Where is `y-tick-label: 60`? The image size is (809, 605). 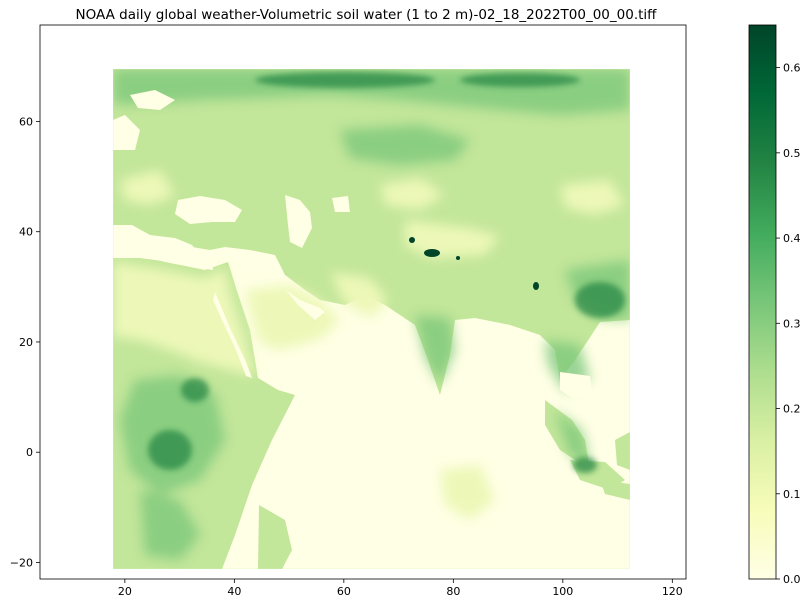
y-tick-label: 60 is located at coordinates (26, 121).